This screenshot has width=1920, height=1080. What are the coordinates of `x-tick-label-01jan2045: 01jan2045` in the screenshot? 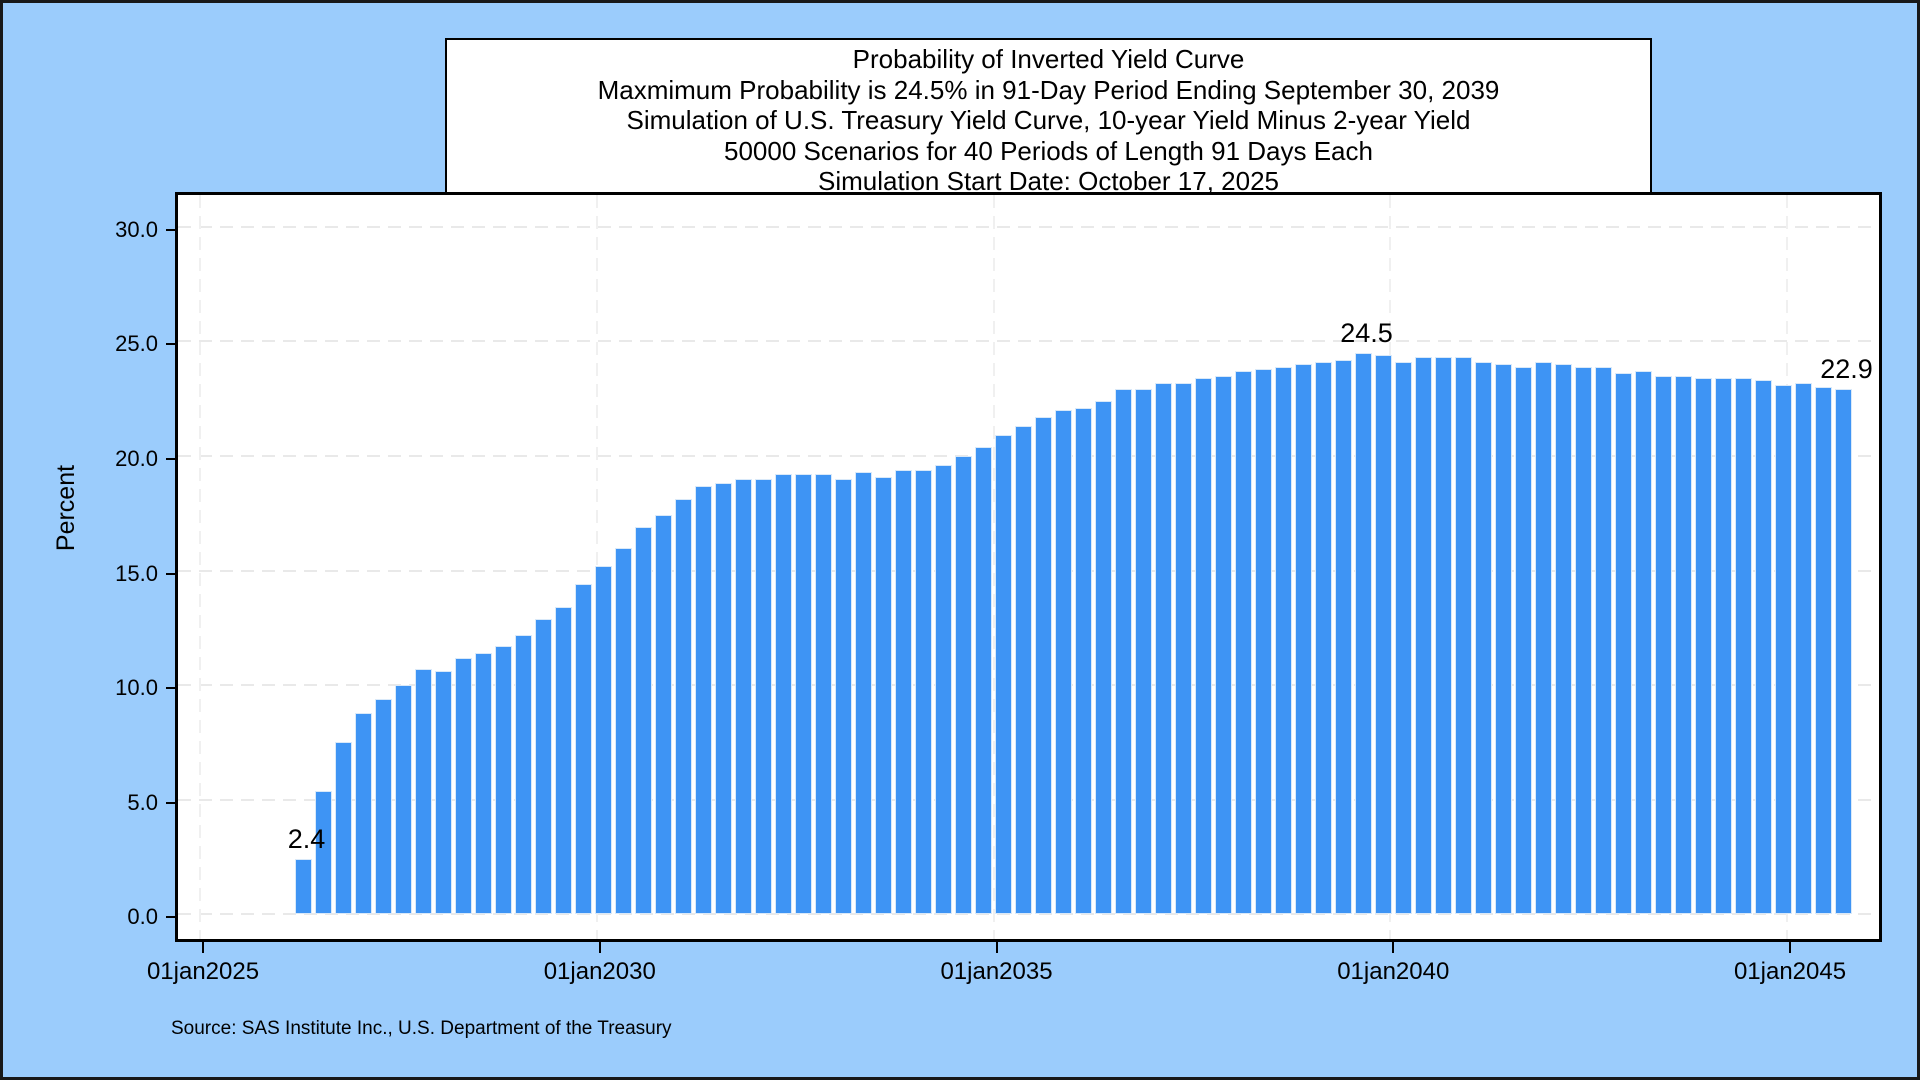 It's located at (1790, 971).